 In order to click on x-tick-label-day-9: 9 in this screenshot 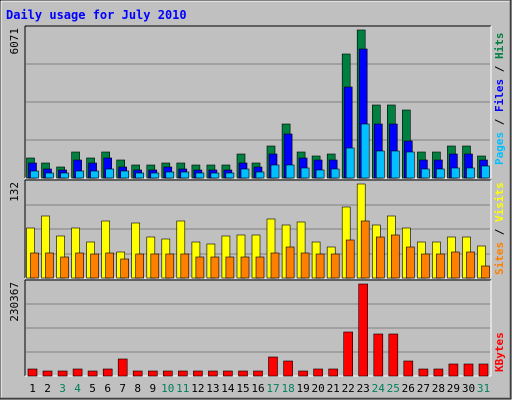, I will do `click(152, 388)`.